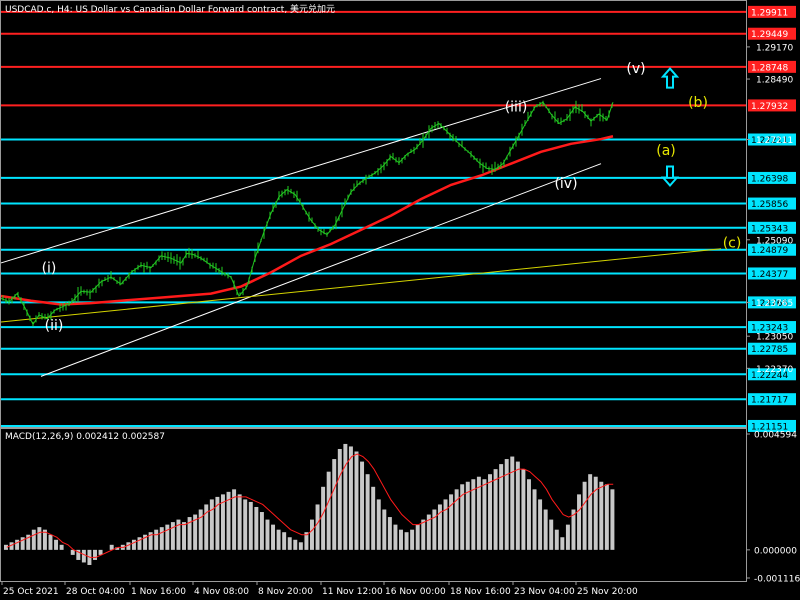  What do you see at coordinates (310, 505) in the screenshot?
I see `macd-signal-line` at bounding box center [310, 505].